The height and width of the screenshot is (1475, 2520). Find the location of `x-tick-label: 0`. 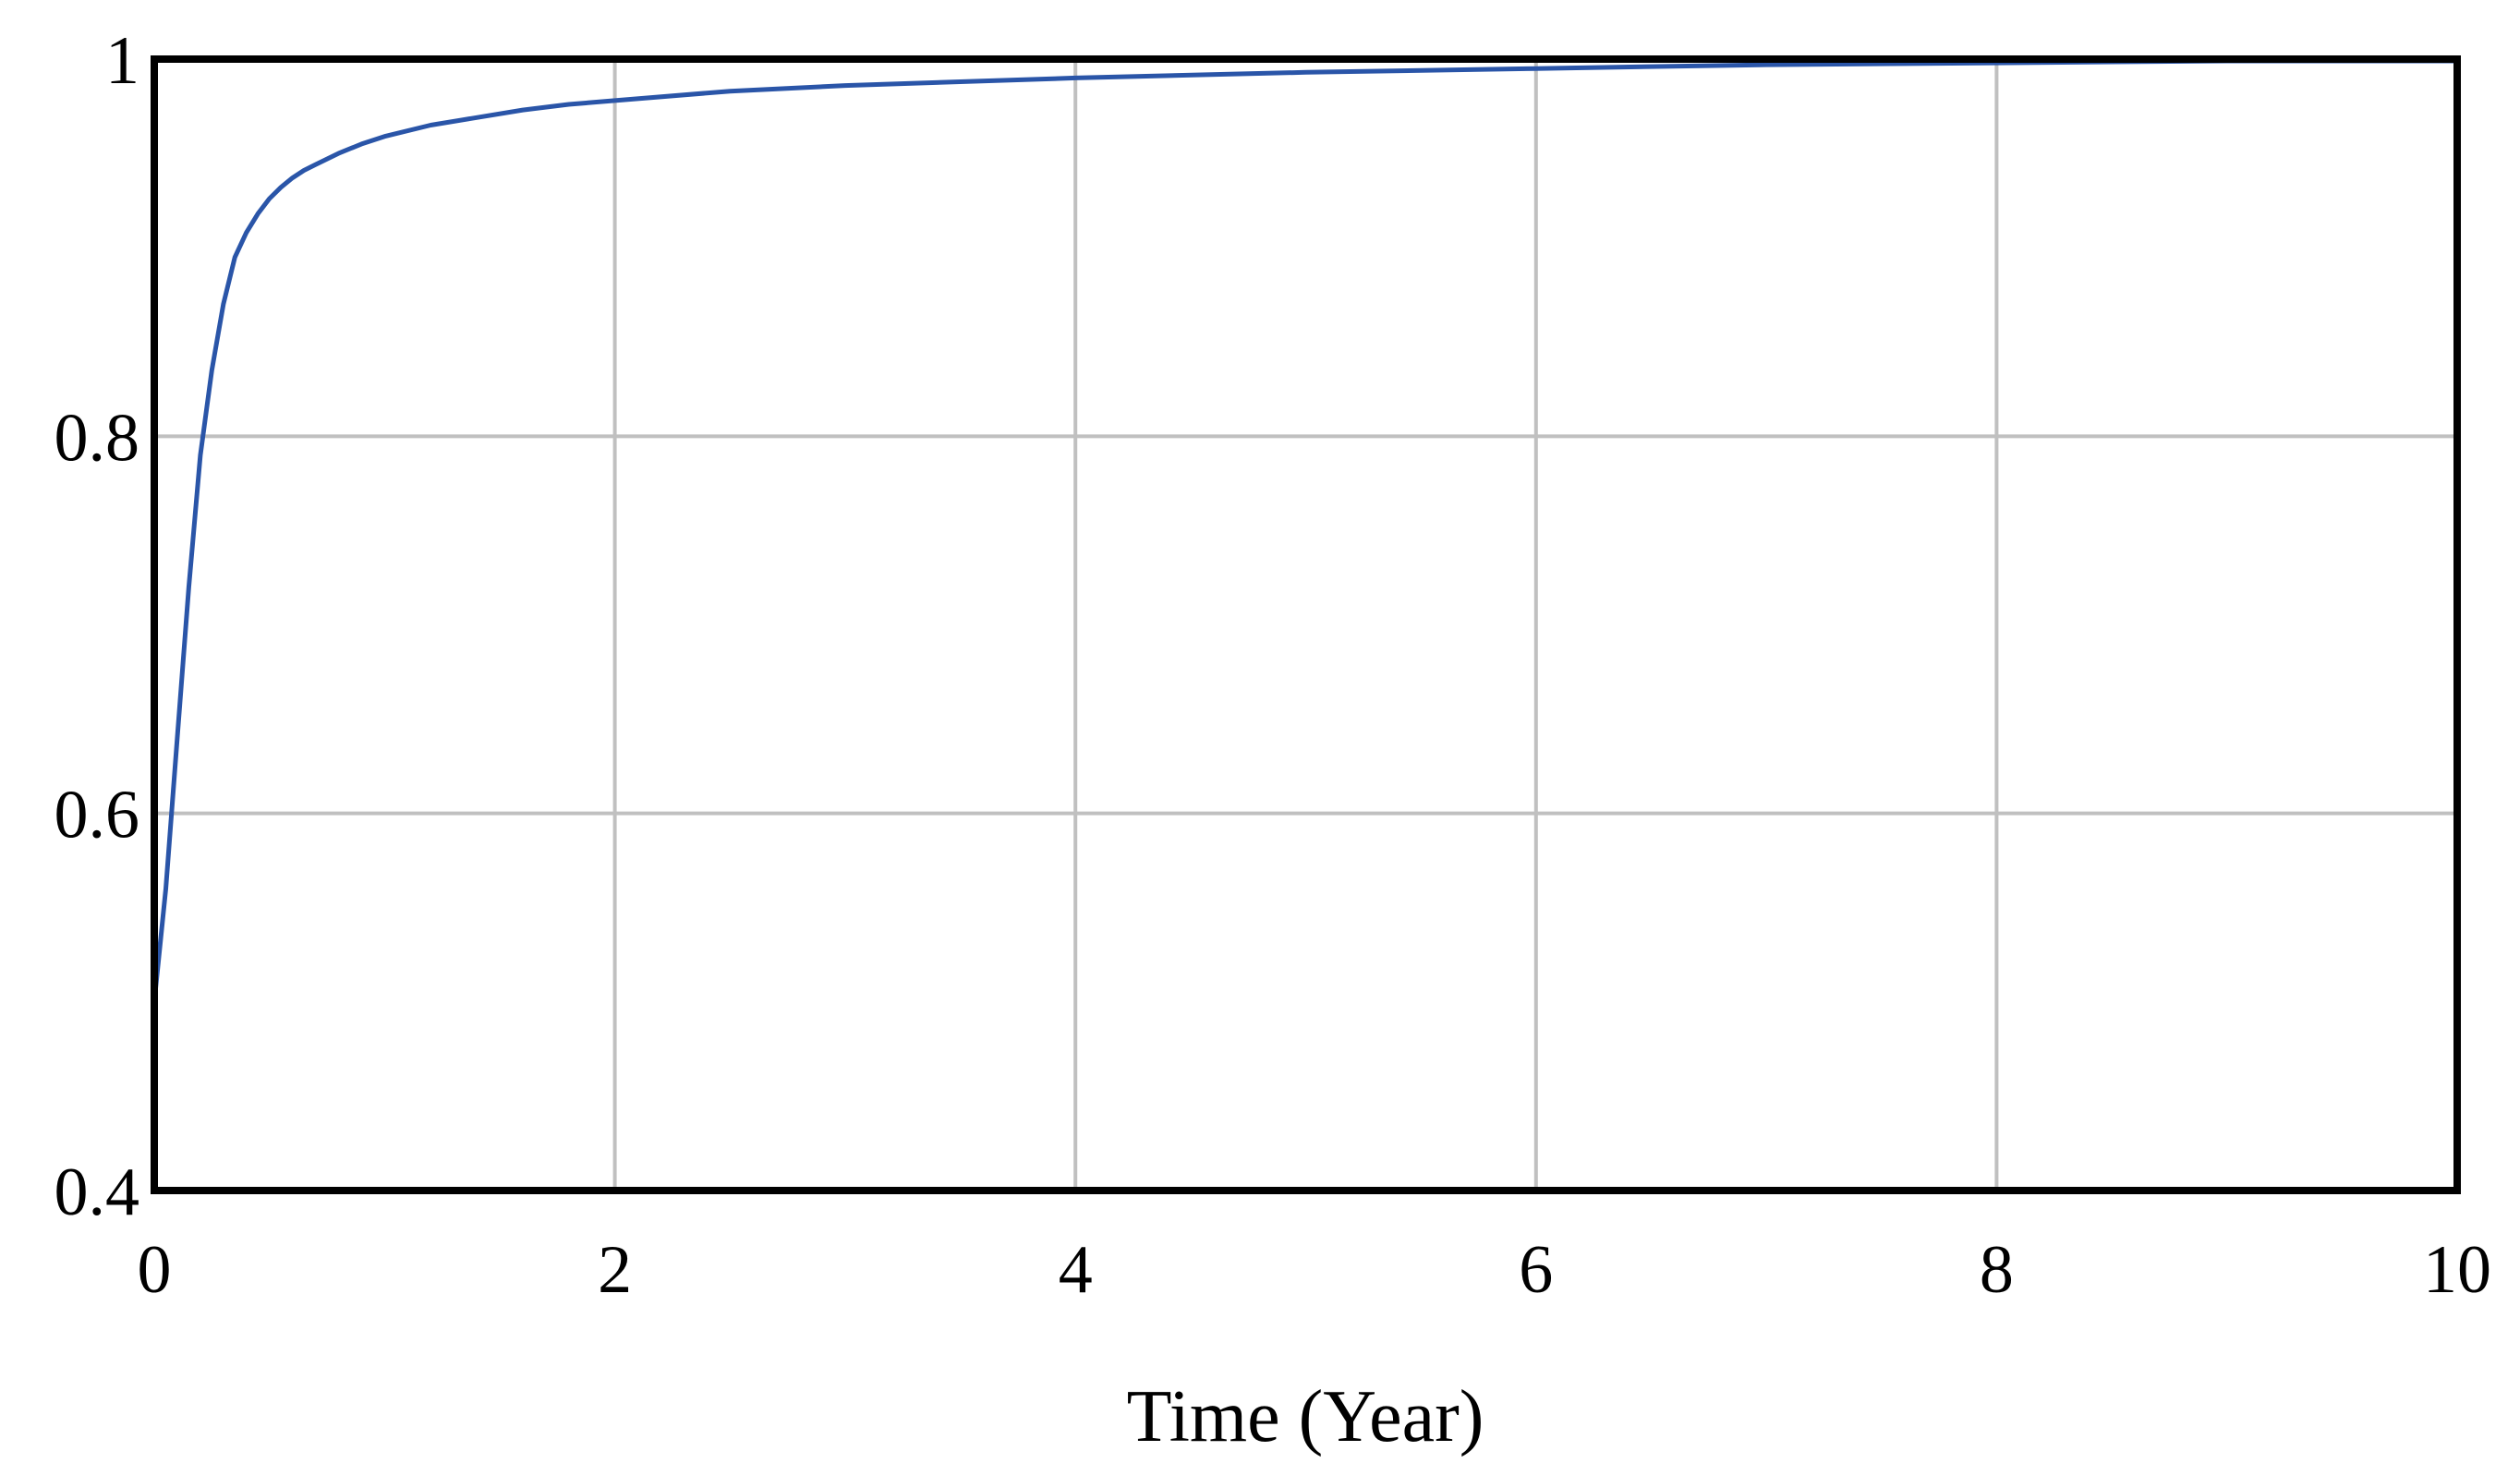

x-tick-label: 0 is located at coordinates (155, 1270).